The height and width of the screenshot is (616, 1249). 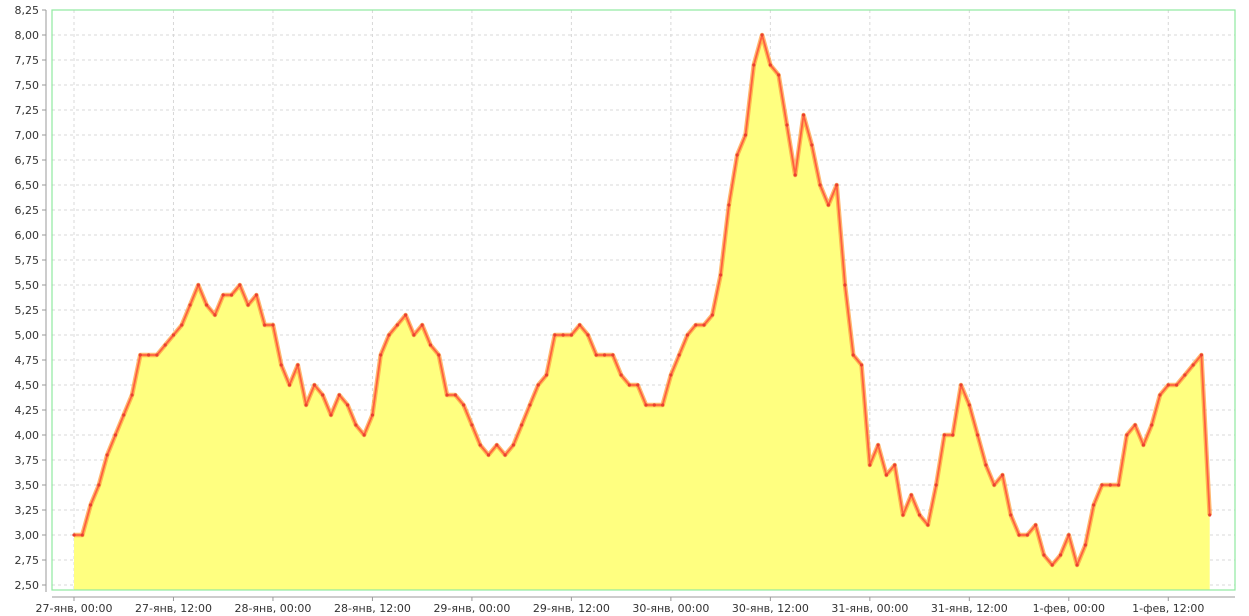 What do you see at coordinates (1069, 608) in the screenshot?
I see `x-tick-label: 1-фев, 00:00` at bounding box center [1069, 608].